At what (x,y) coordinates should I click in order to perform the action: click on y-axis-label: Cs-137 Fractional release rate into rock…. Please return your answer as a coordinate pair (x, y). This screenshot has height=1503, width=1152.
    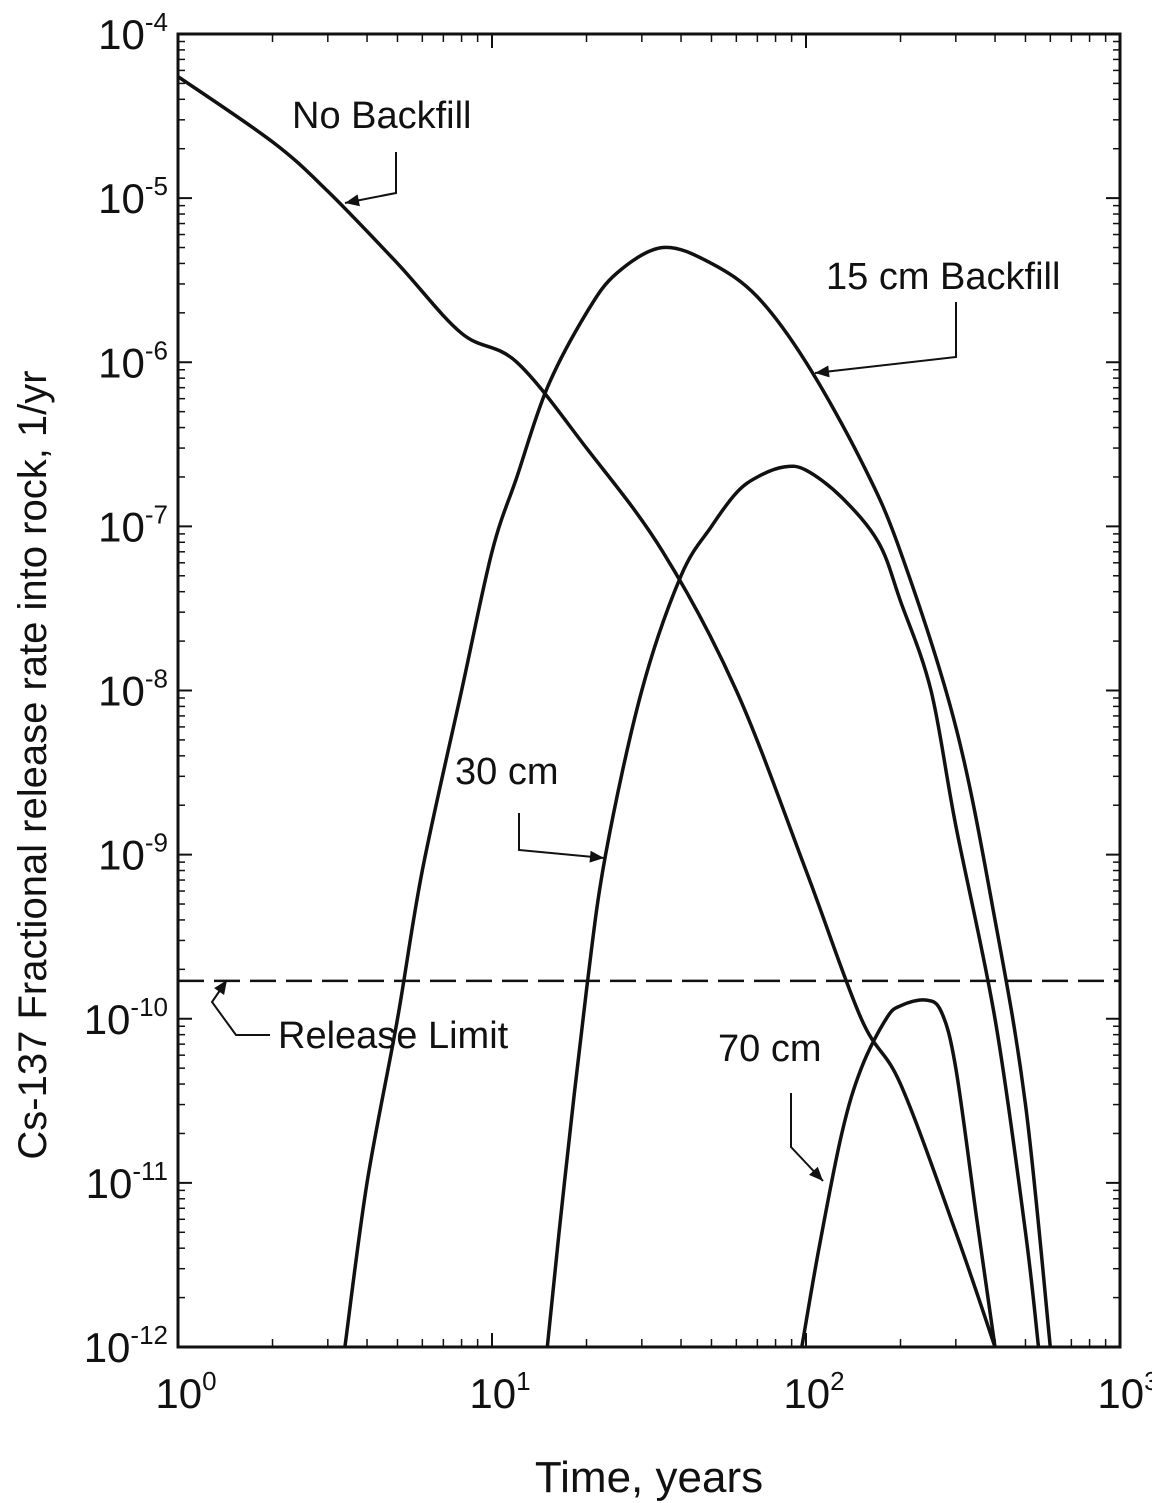
    Looking at the image, I should click on (33, 764).